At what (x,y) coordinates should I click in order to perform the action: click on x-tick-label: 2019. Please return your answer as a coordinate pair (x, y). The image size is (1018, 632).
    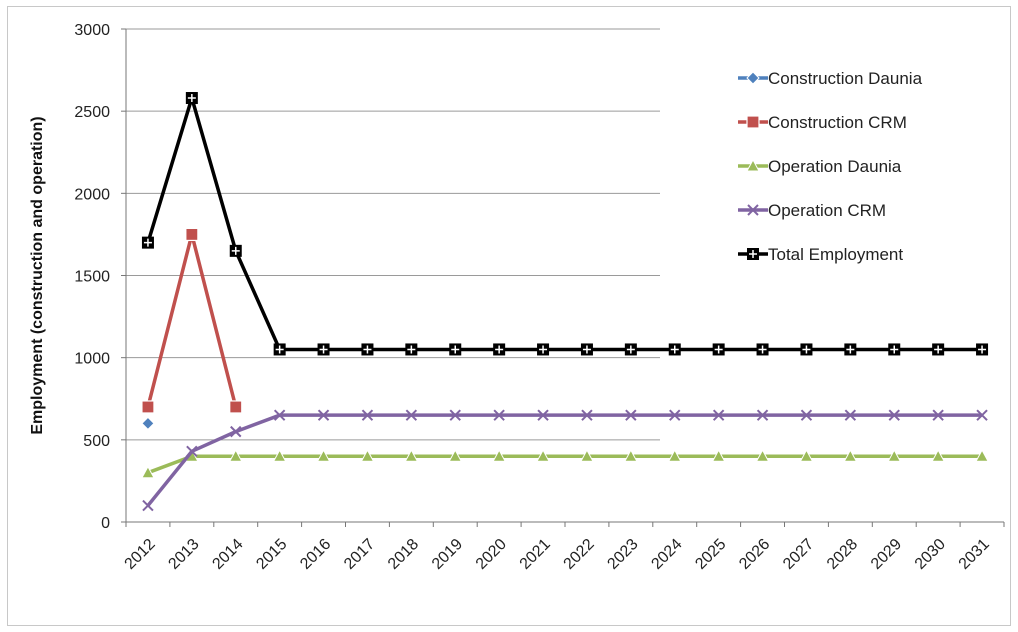
    Looking at the image, I should click on (447, 554).